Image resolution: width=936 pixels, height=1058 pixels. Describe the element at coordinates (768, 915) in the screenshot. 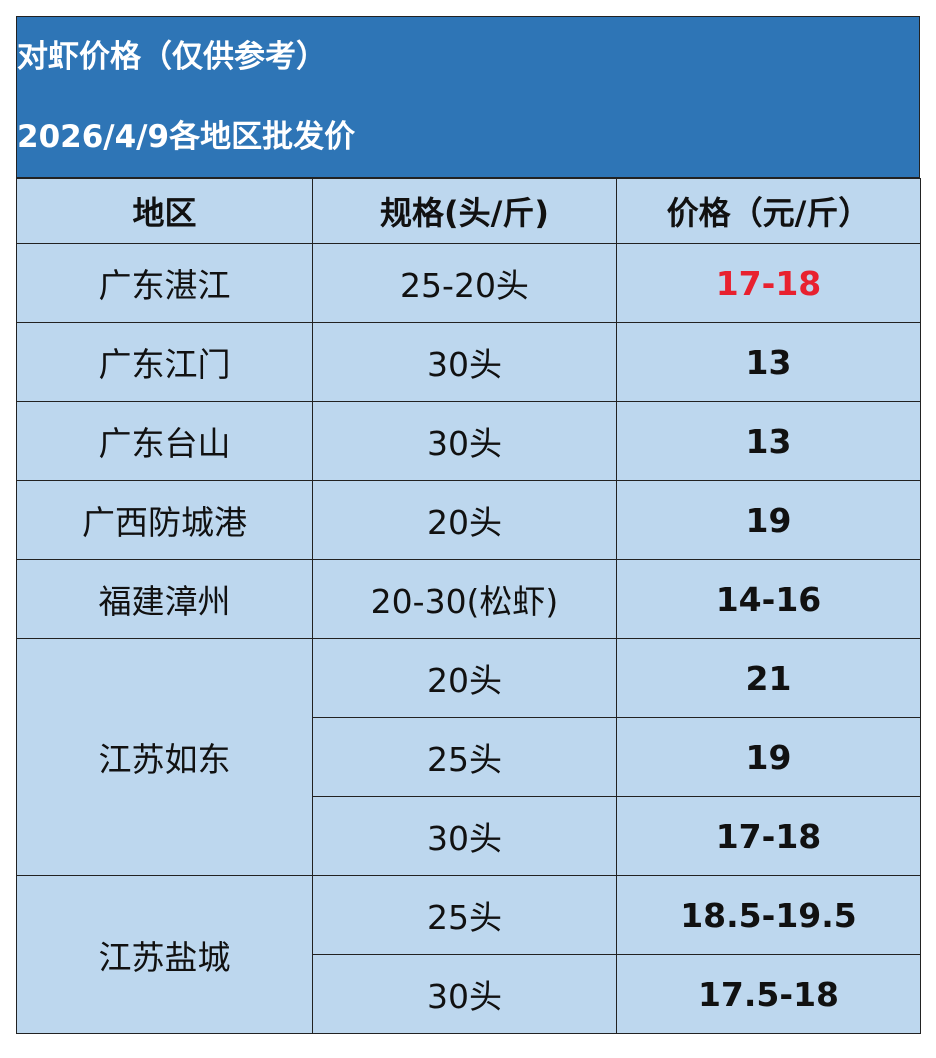

I see `price-cell: 18.5-19.5` at that location.